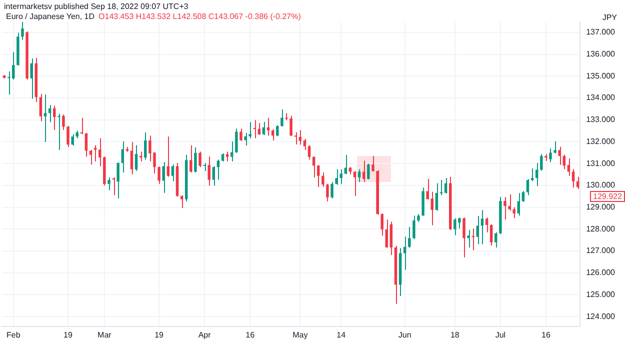 The height and width of the screenshot is (348, 625). What do you see at coordinates (455, 335) in the screenshot?
I see `x-tick-label: 18` at bounding box center [455, 335].